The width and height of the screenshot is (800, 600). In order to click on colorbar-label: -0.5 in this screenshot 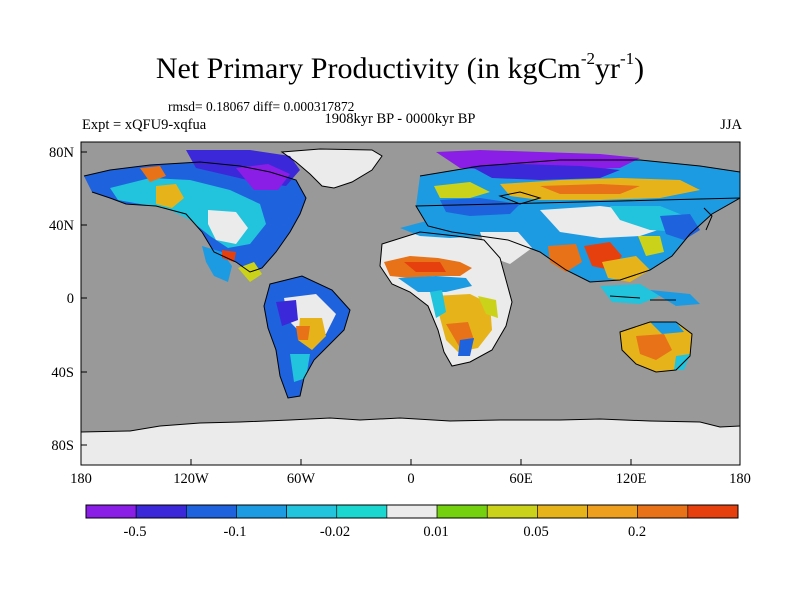, I will do `click(135, 532)`.